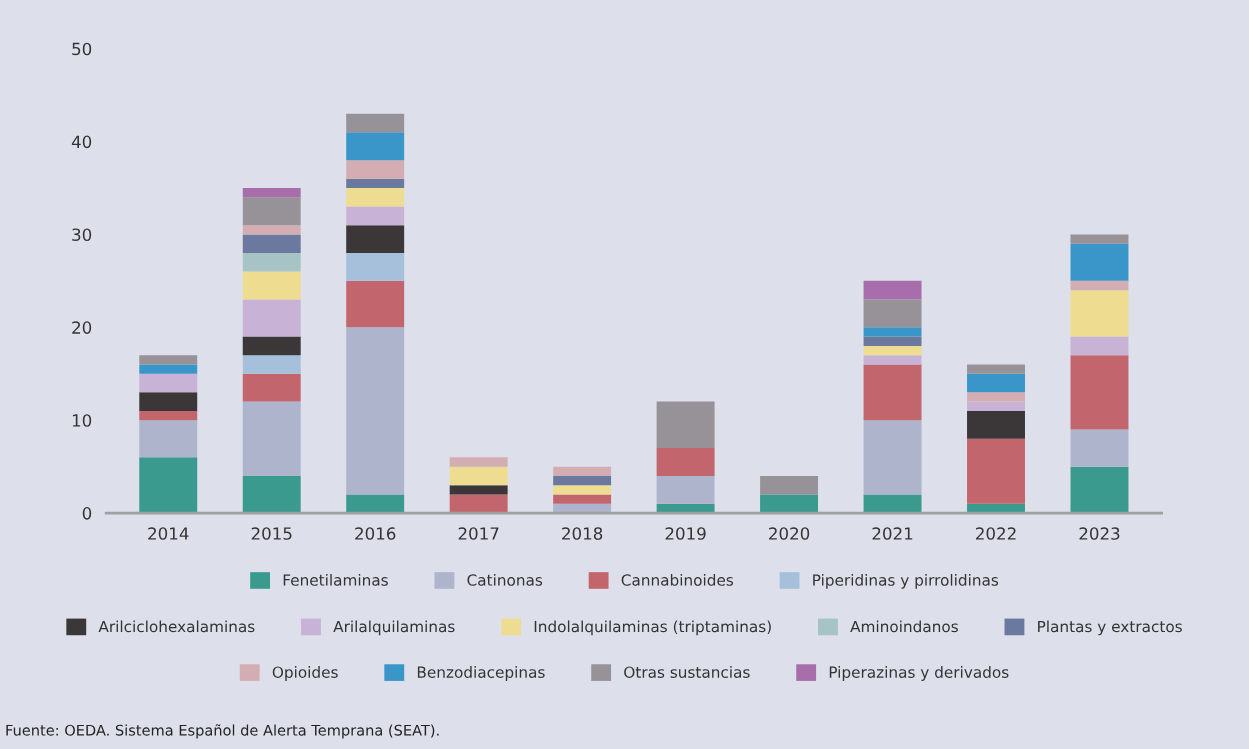  I want to click on y-tick-label: 40, so click(81, 142).